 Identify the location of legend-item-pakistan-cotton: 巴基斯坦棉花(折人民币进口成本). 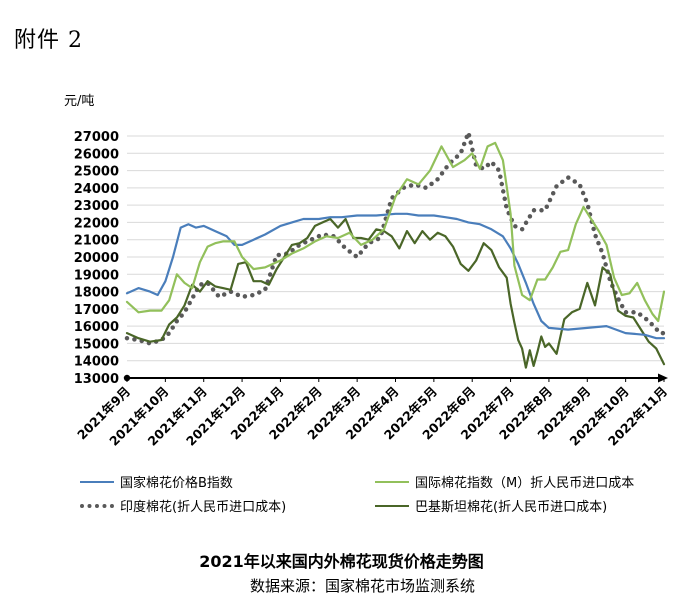
(491, 505).